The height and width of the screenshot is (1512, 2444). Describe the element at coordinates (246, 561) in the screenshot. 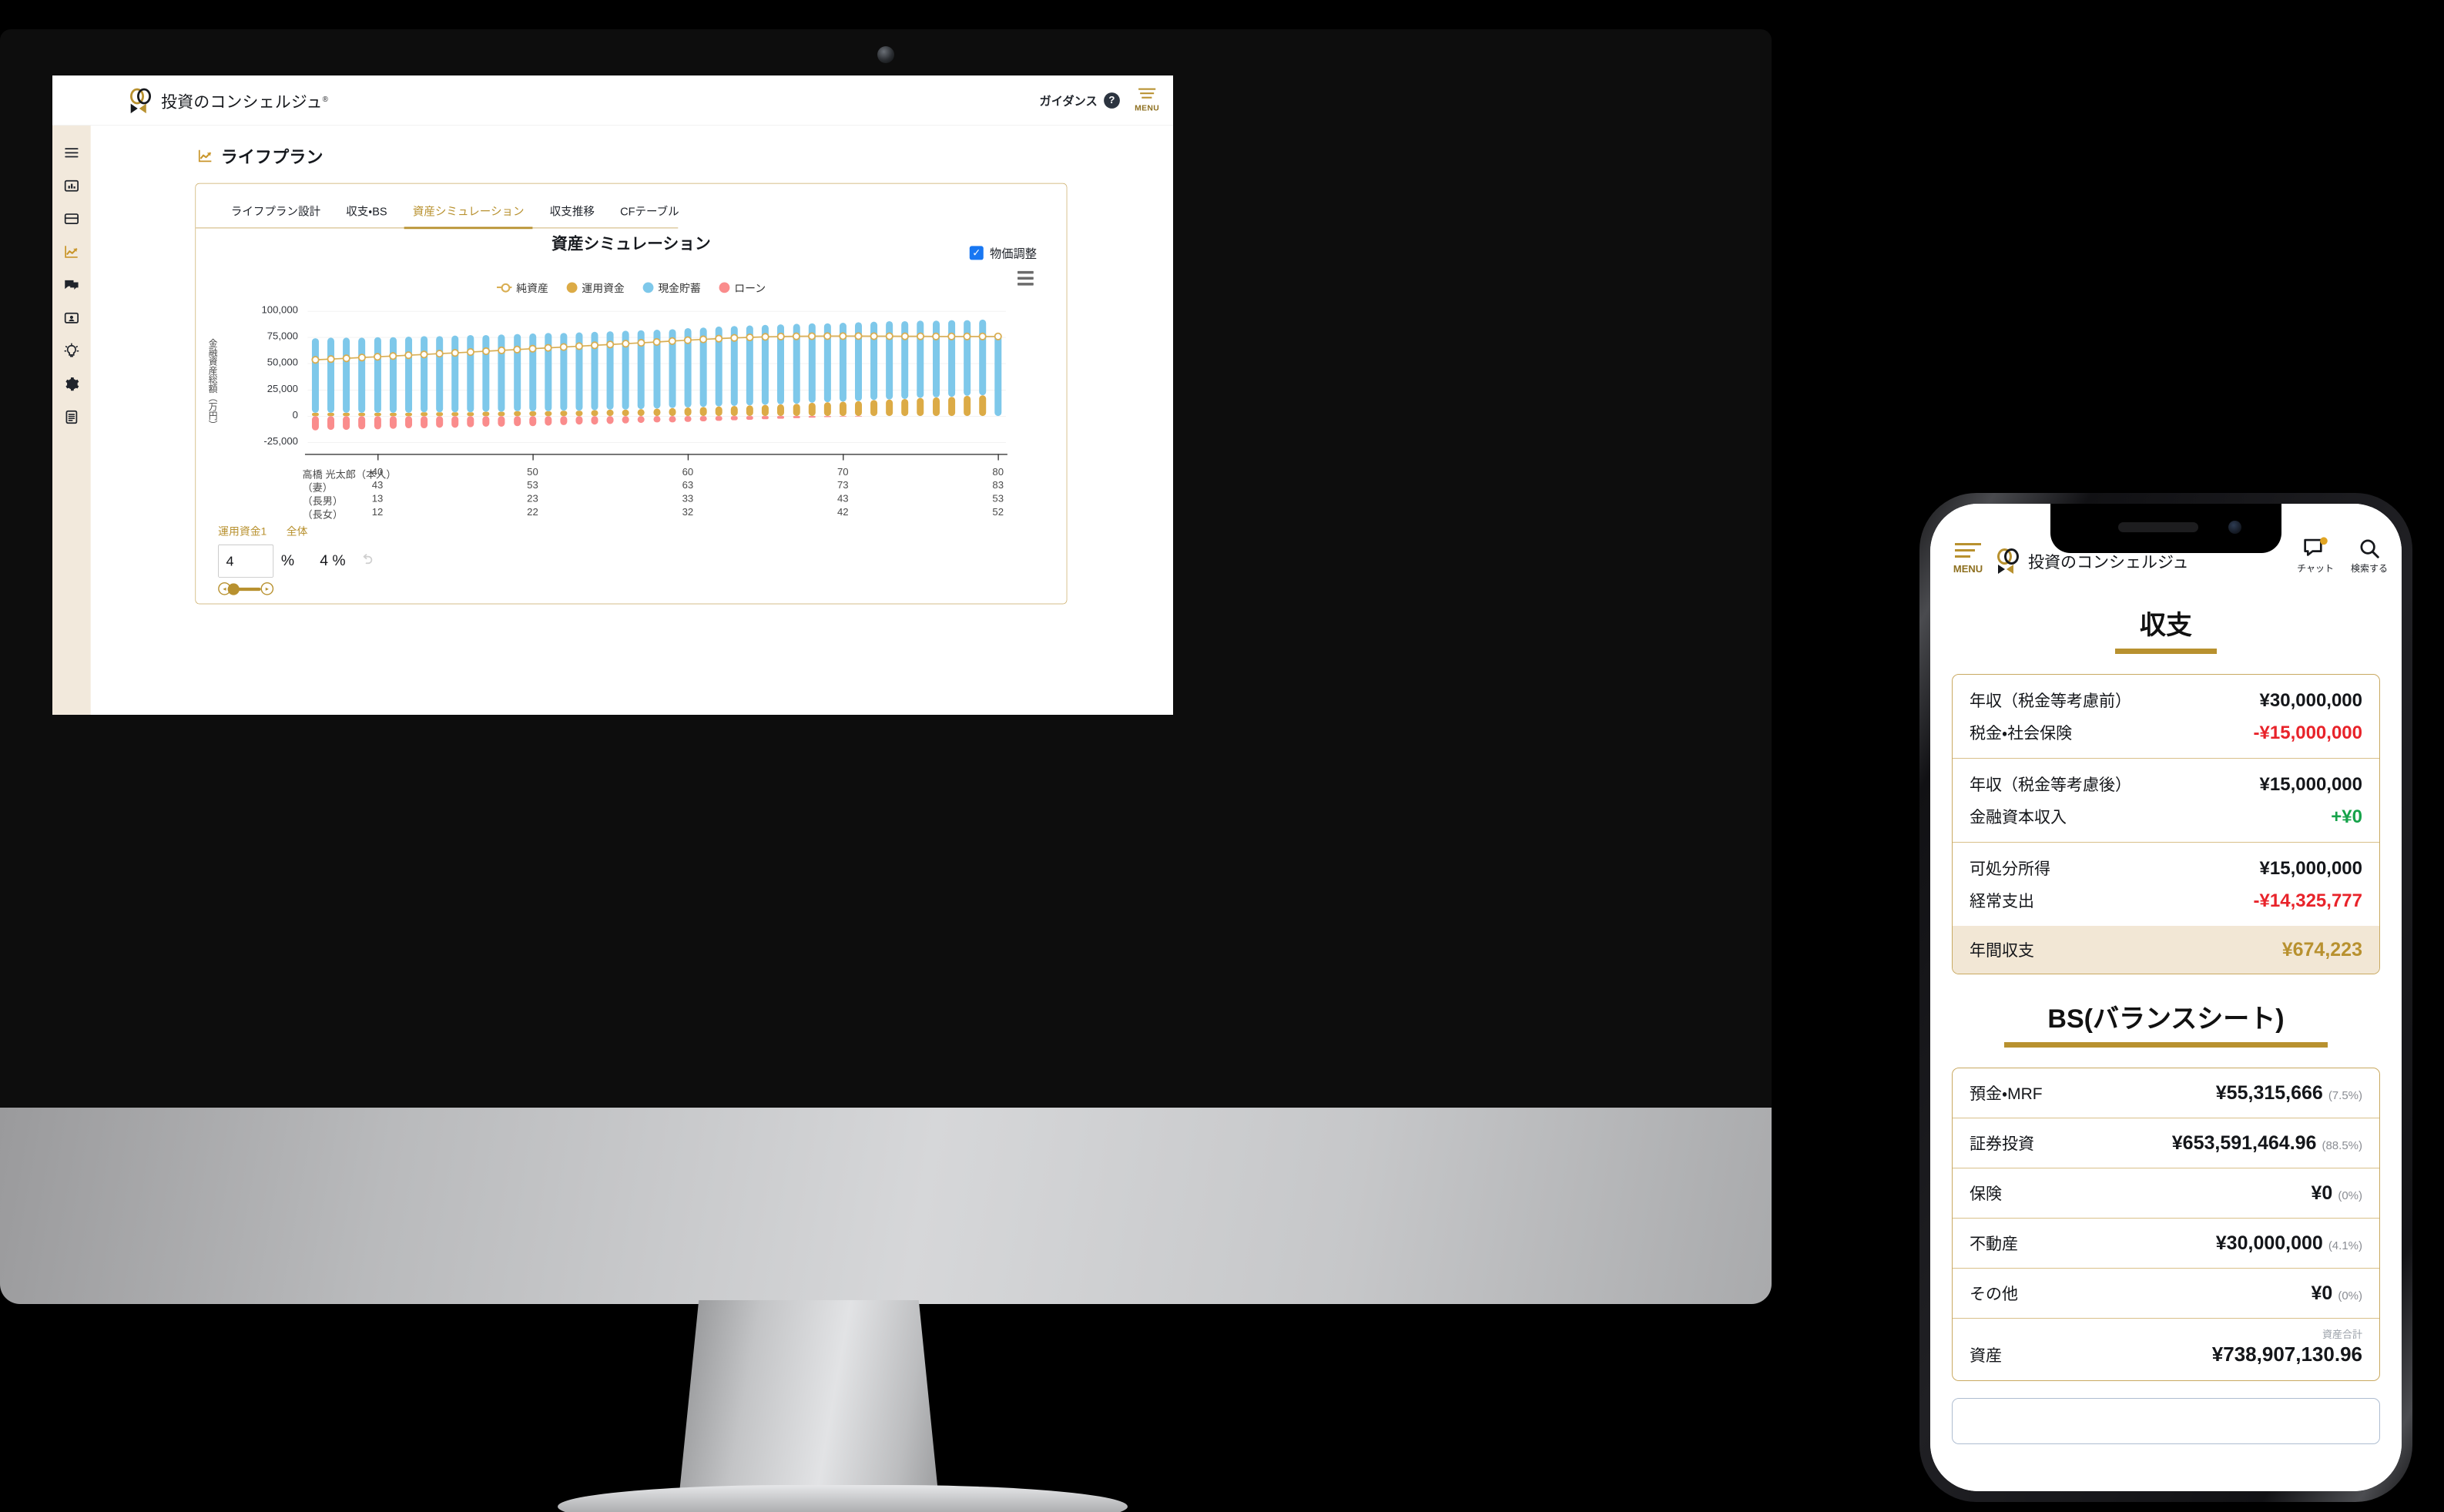

I see `rate-input: 4` at that location.